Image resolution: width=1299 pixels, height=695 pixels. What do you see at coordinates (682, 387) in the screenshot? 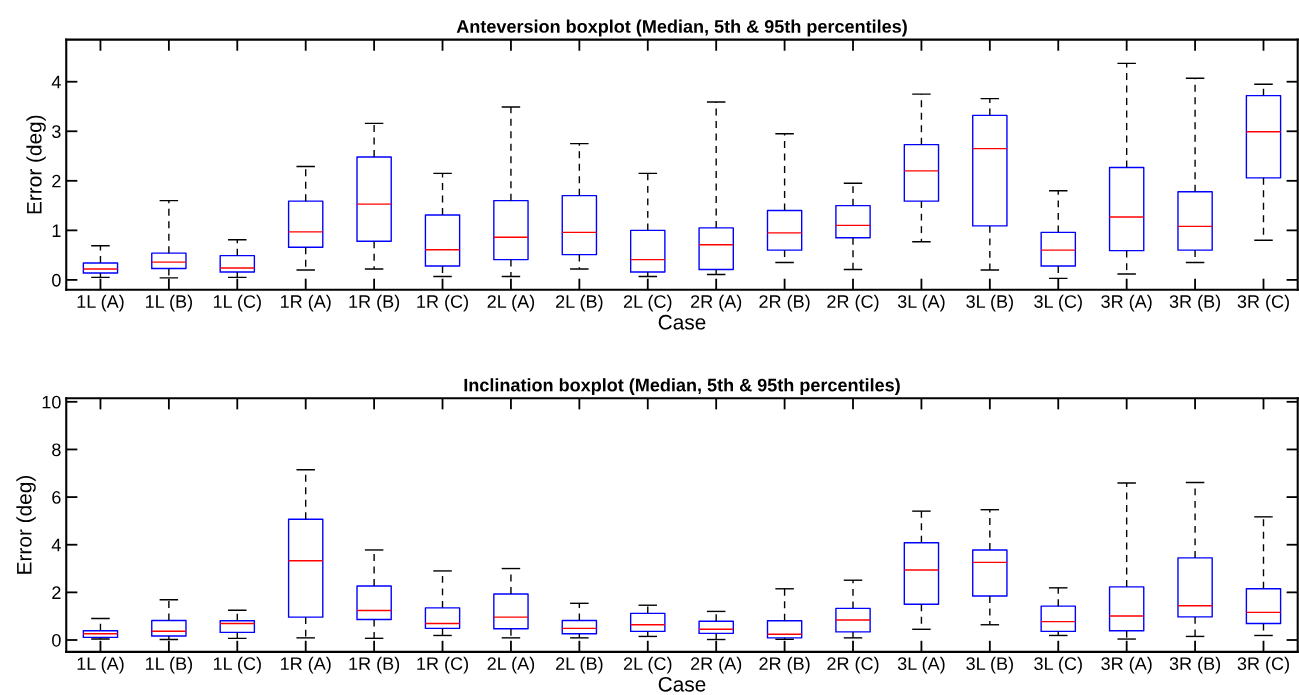
I see `chart-title: Inclination boxplot (Median, 5th & 95th percentiles)` at bounding box center [682, 387].